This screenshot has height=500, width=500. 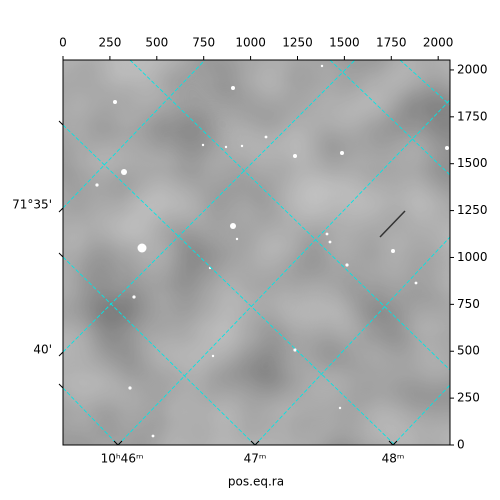 What do you see at coordinates (468, 398) in the screenshot?
I see `y-tick-label: 250` at bounding box center [468, 398].